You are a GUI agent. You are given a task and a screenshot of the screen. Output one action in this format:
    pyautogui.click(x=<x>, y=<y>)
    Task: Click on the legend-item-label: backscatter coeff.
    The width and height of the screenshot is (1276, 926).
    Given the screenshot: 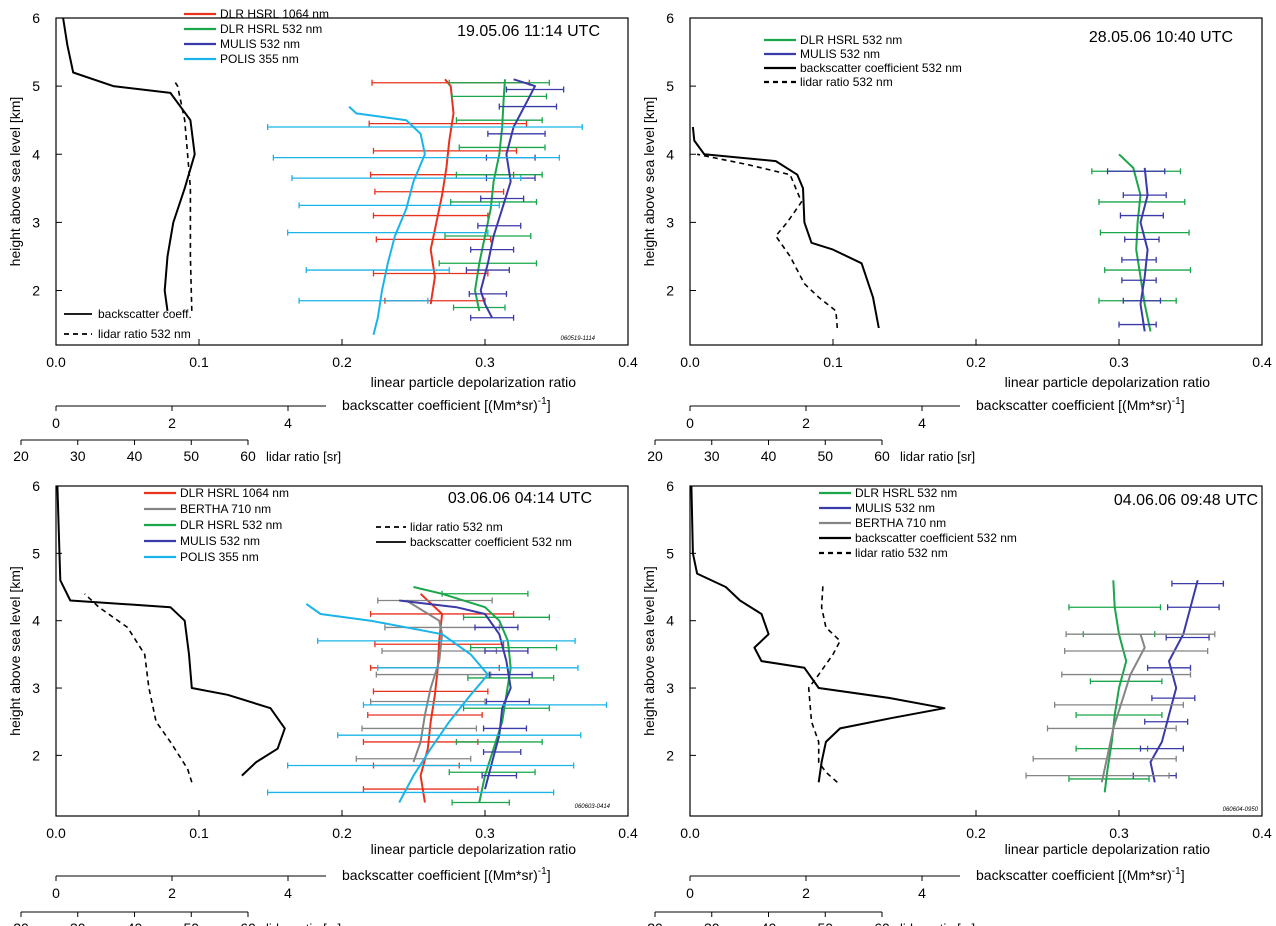 What is the action you would take?
    pyautogui.click(x=145, y=314)
    